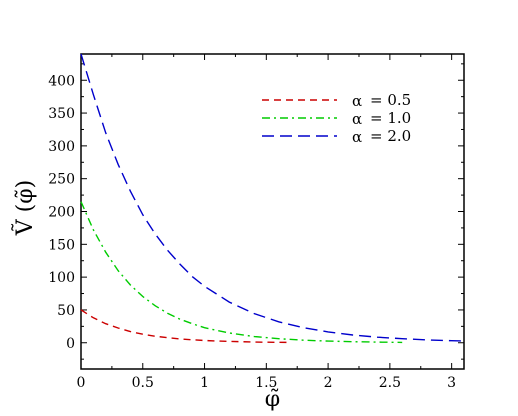  I want to click on x-tick-label: 3, so click(451, 383).